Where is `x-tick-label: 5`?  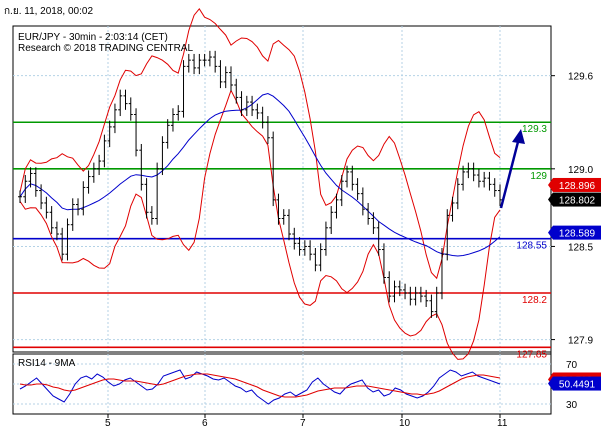
x-tick-label: 5 is located at coordinates (108, 423).